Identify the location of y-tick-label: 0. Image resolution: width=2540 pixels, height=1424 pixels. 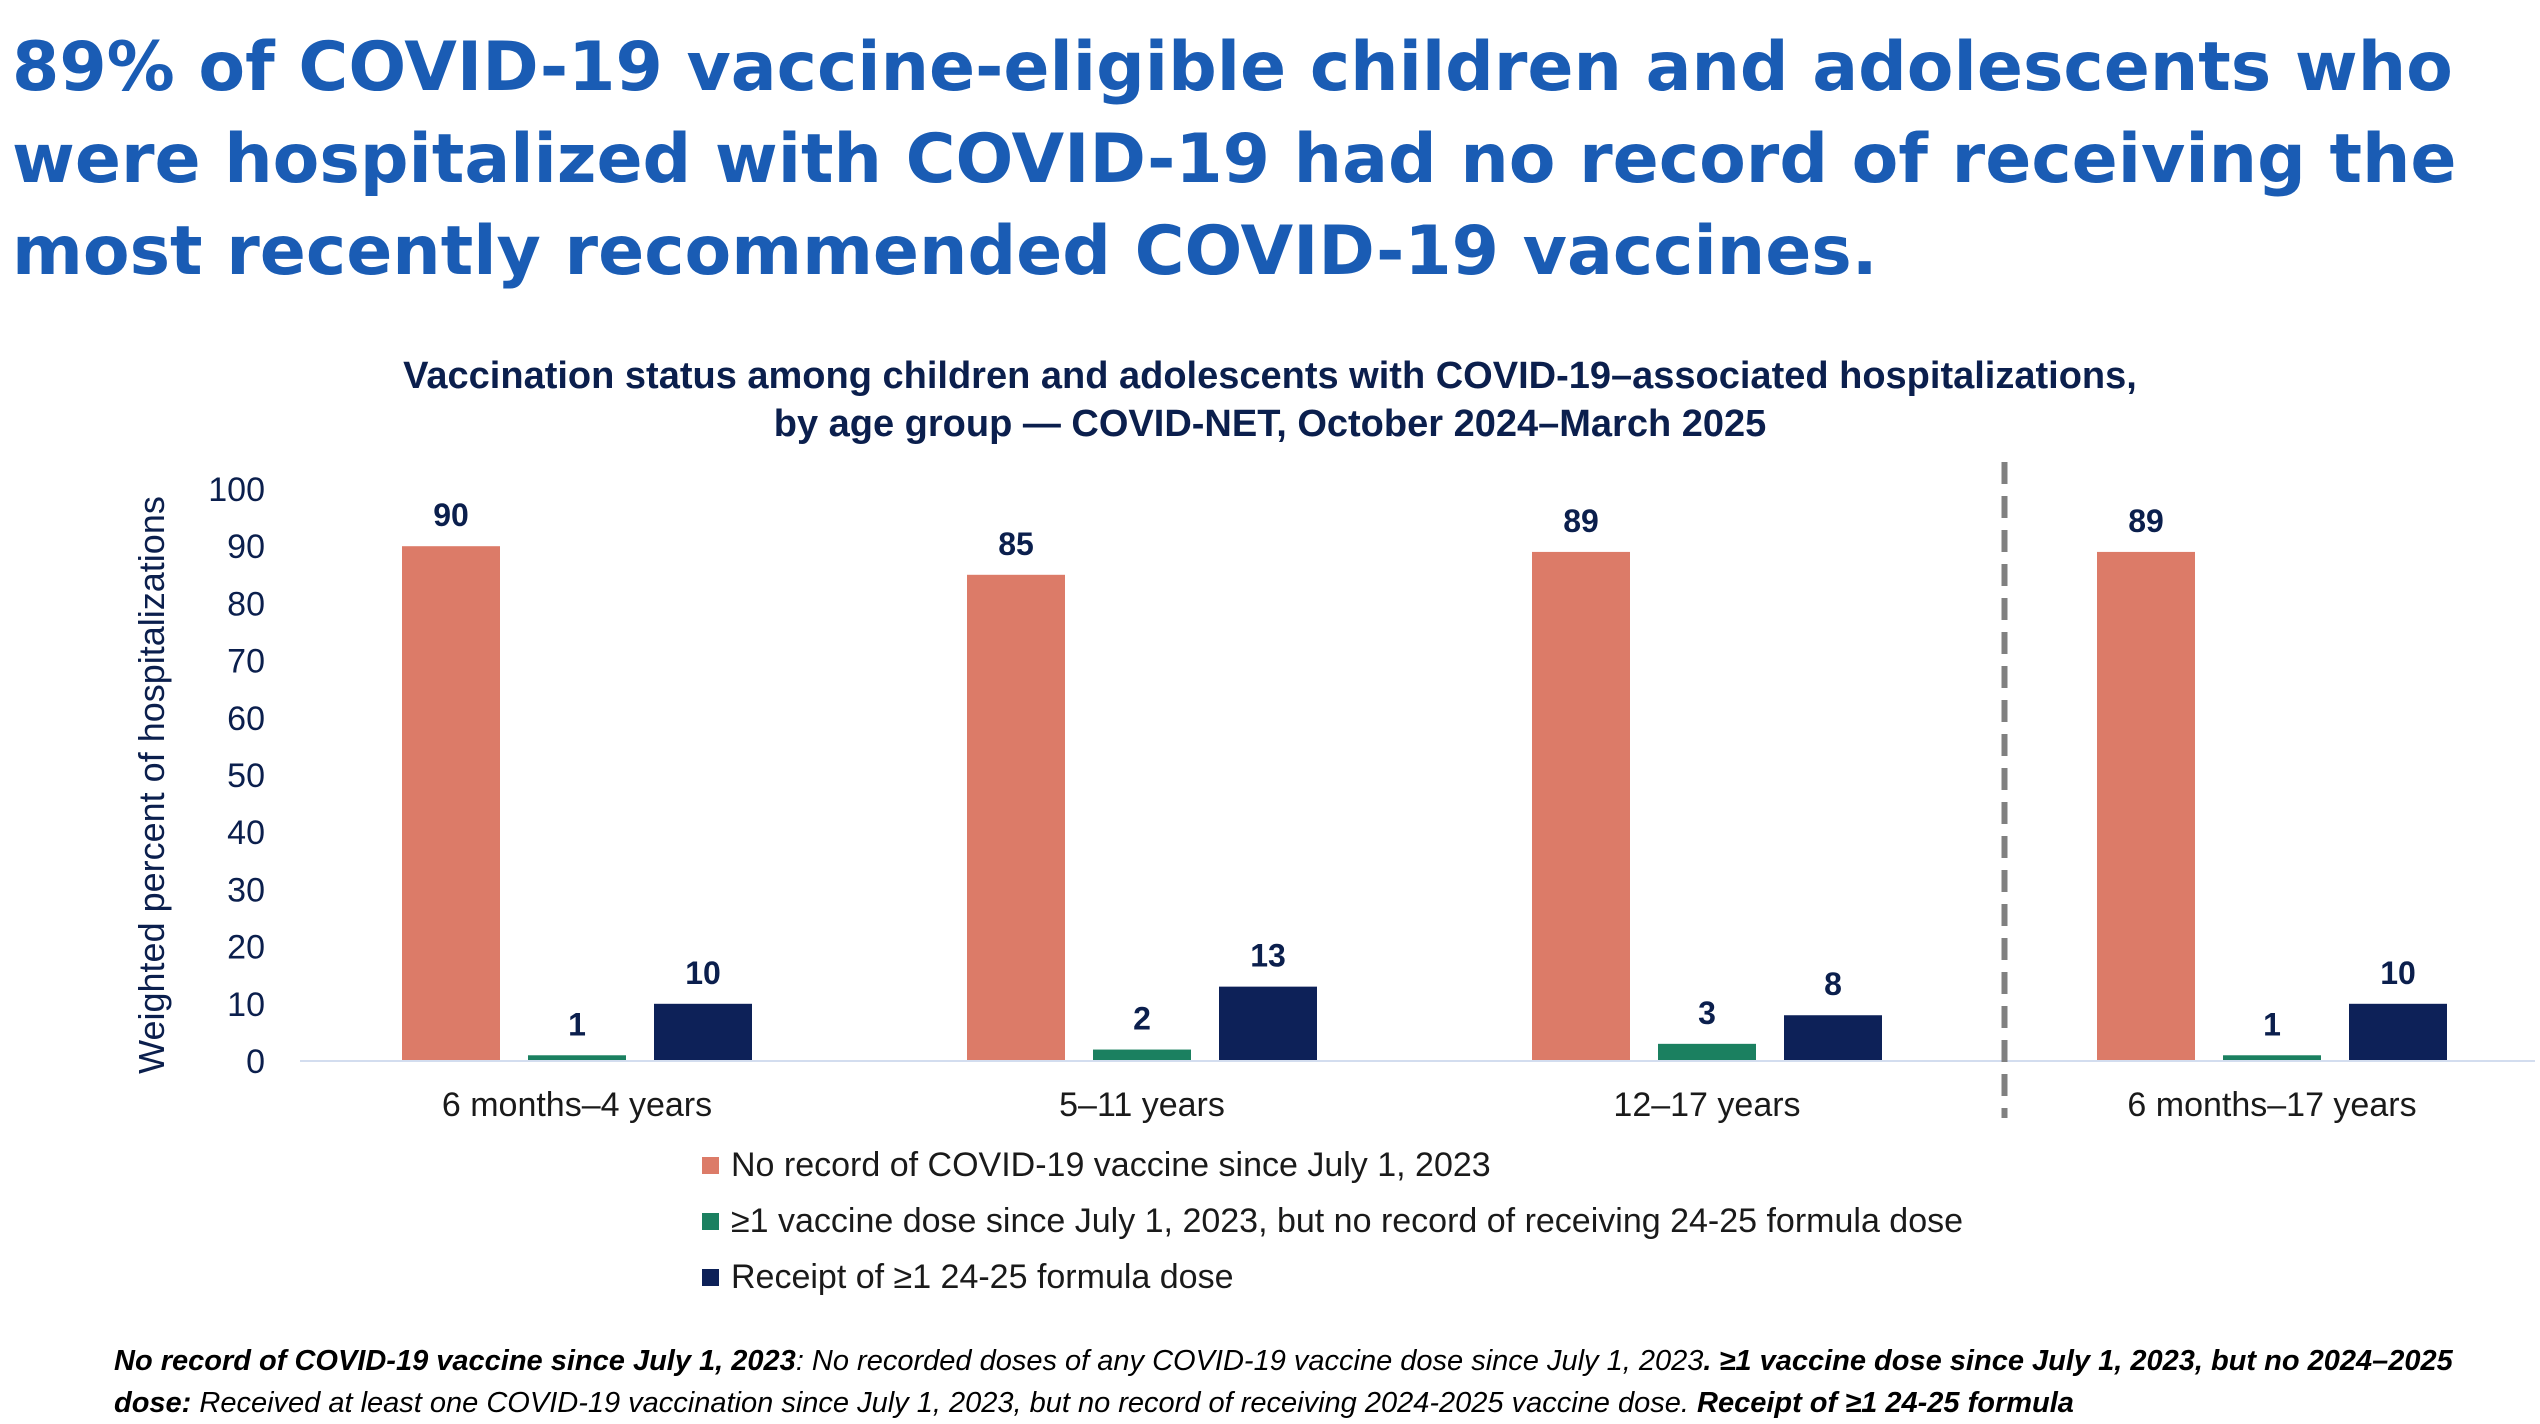
(255, 1062).